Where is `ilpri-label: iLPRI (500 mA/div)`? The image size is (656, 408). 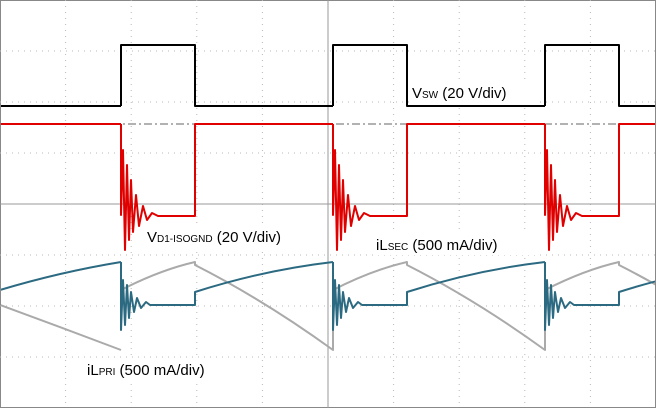 ilpri-label: iLPRI (500 mA/div) is located at coordinates (146, 370).